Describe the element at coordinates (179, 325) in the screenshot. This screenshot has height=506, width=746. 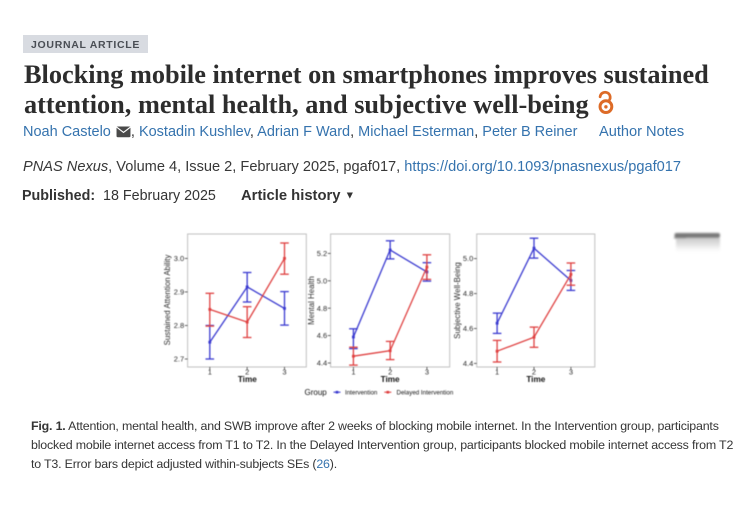
I see `svg-text: 2.8` at that location.